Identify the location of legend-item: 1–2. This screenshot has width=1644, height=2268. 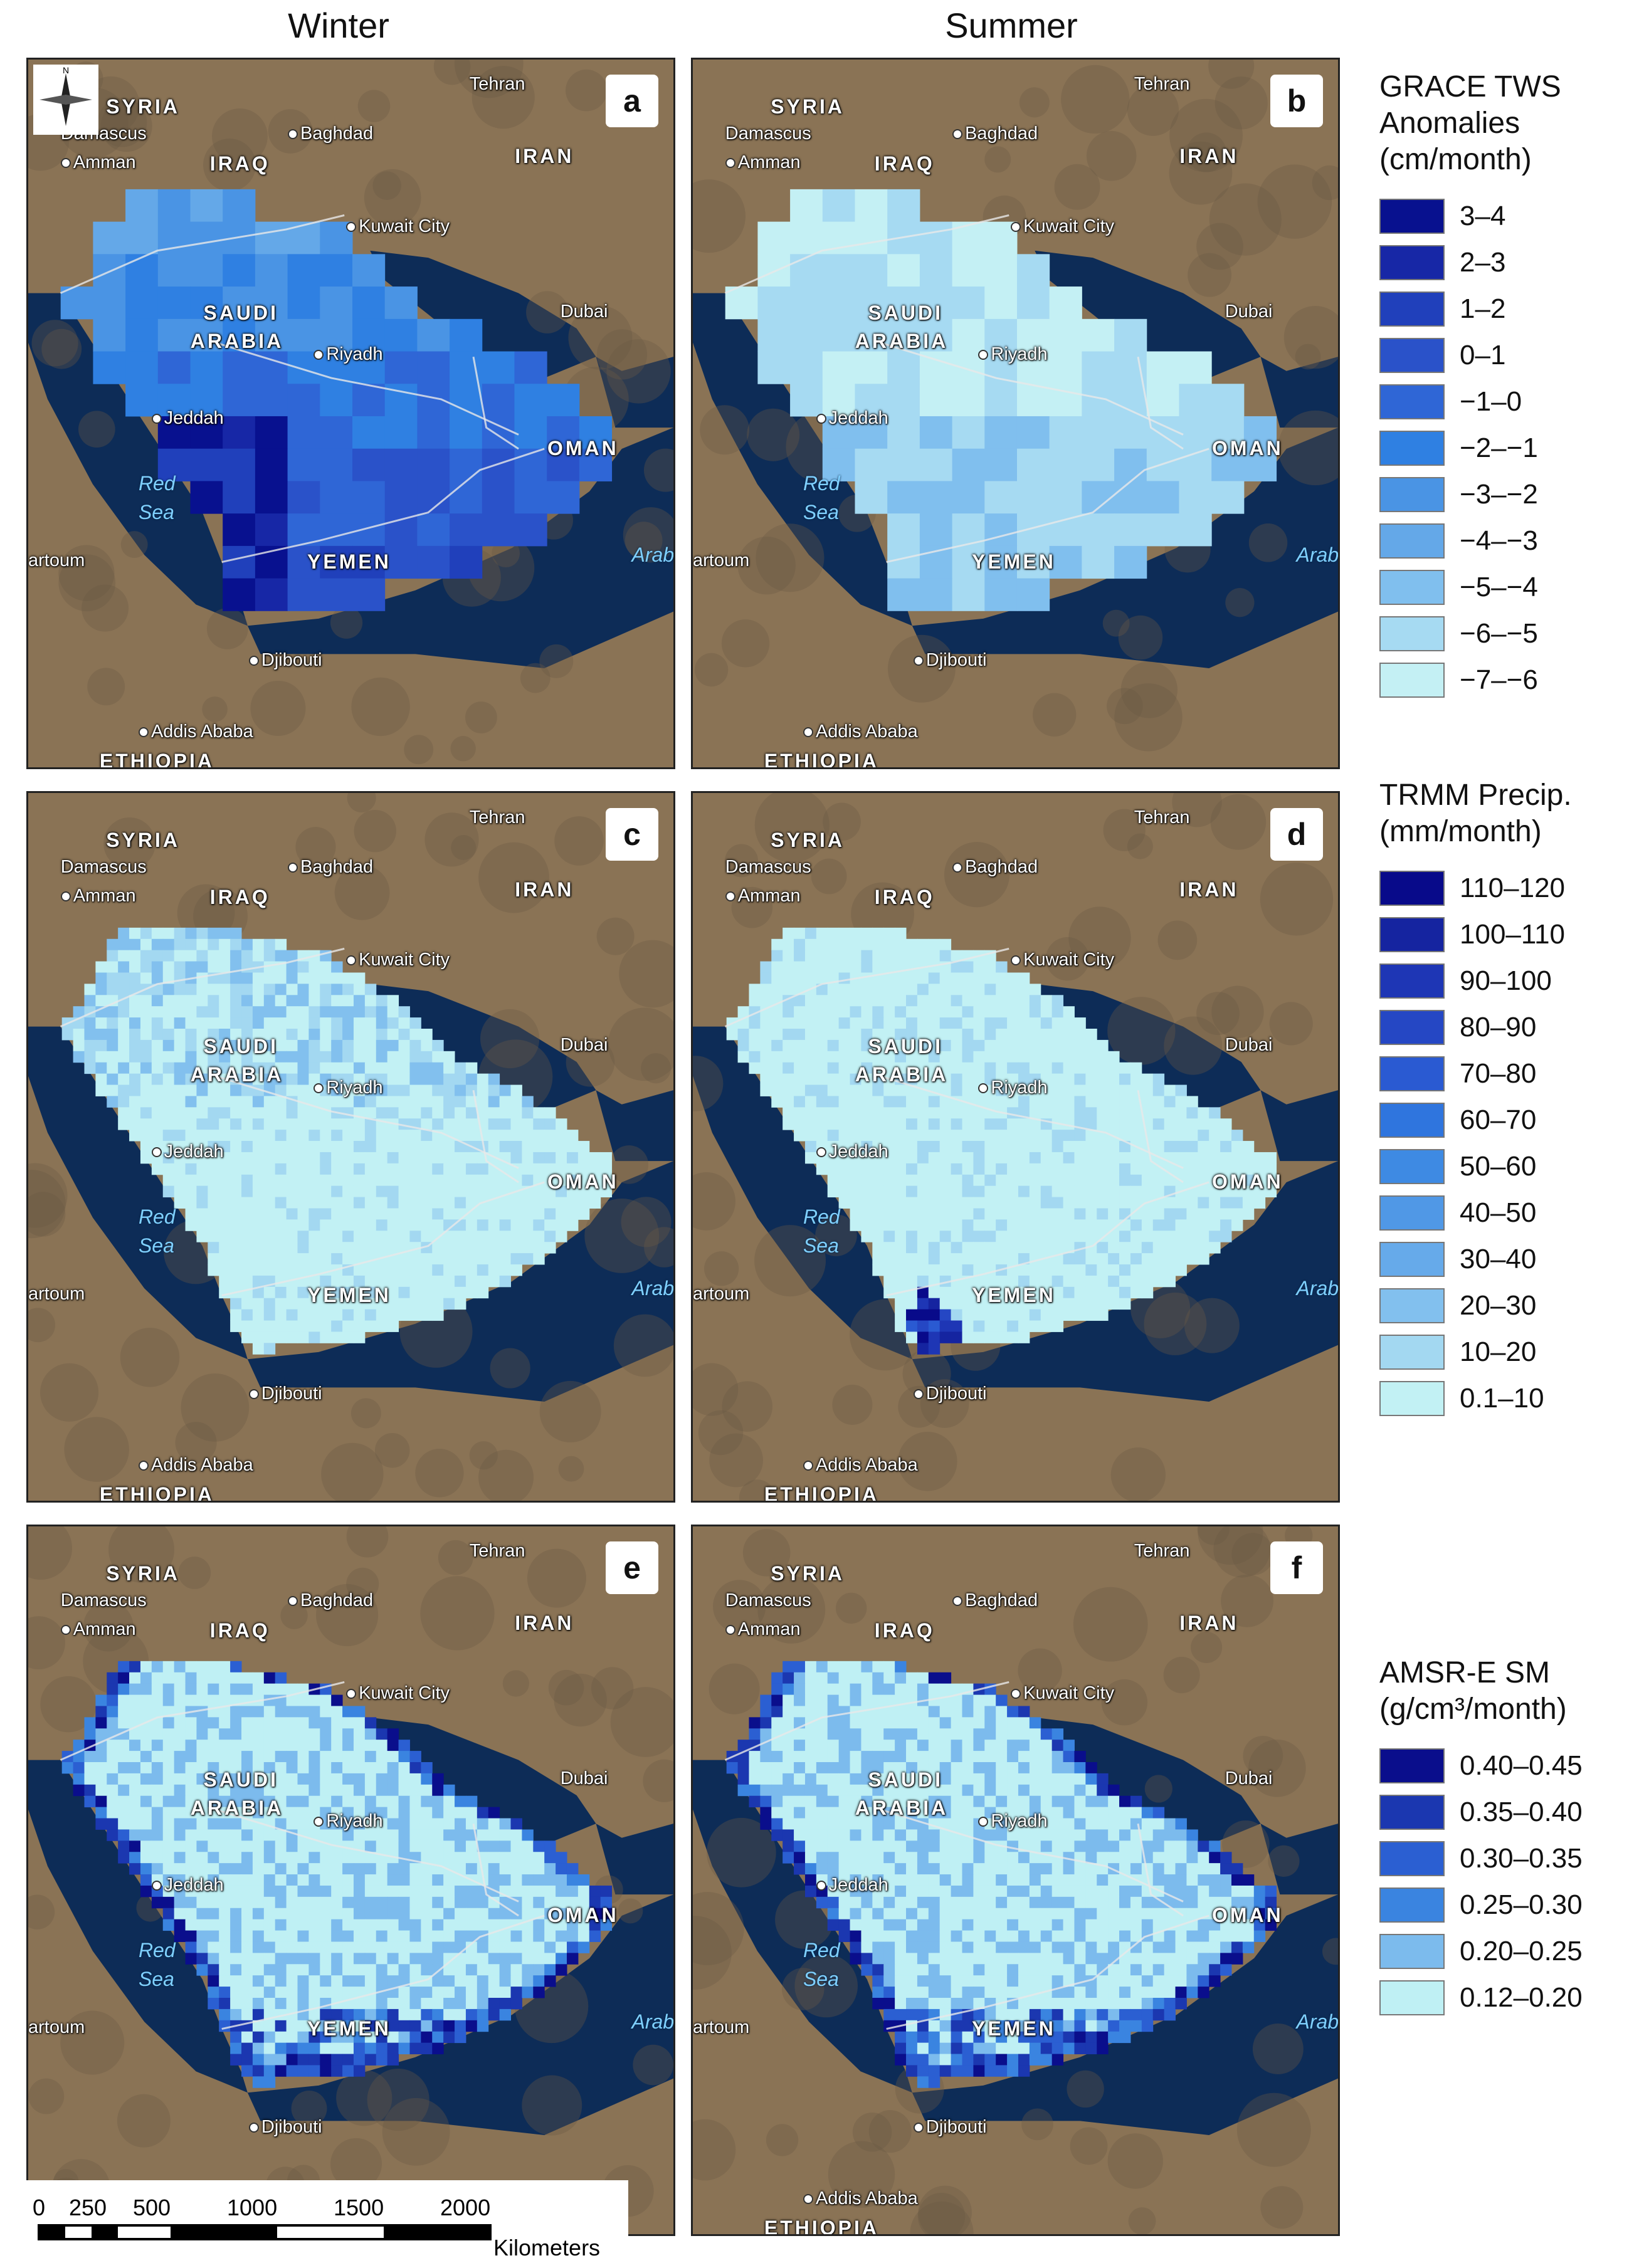
(1470, 309).